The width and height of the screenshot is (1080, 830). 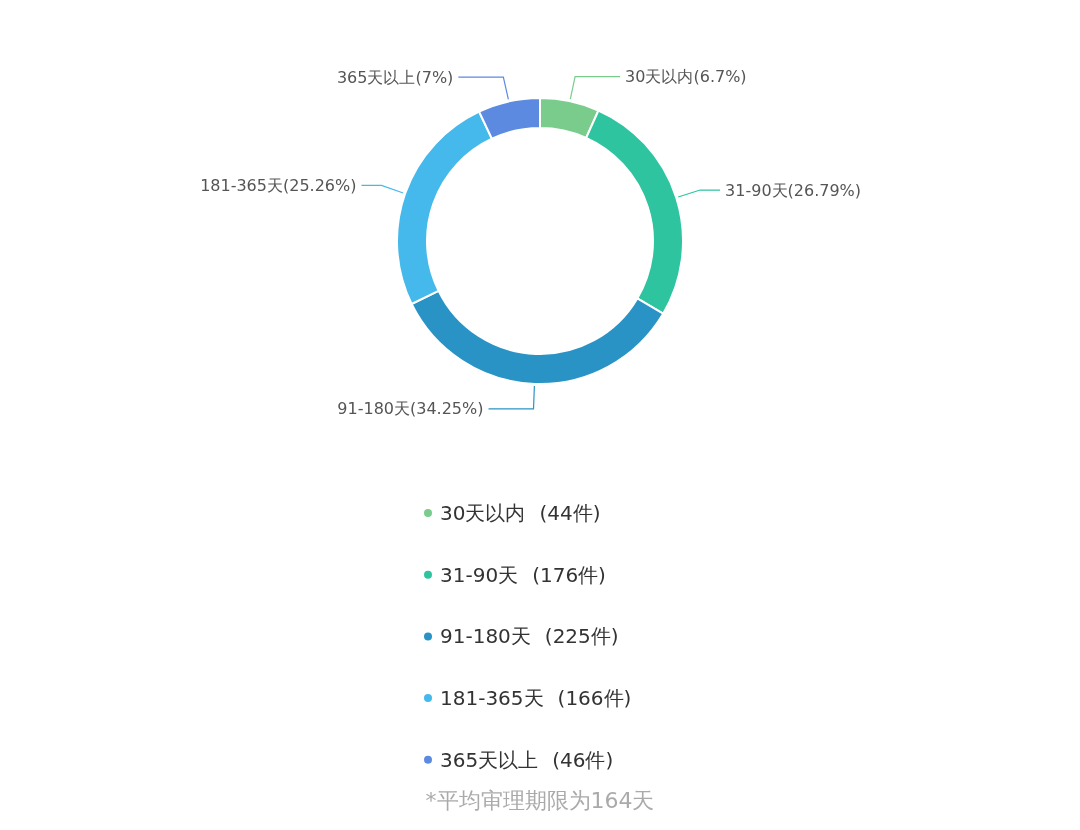 What do you see at coordinates (278, 185) in the screenshot?
I see `category-label: 181-365天(25.26%)` at bounding box center [278, 185].